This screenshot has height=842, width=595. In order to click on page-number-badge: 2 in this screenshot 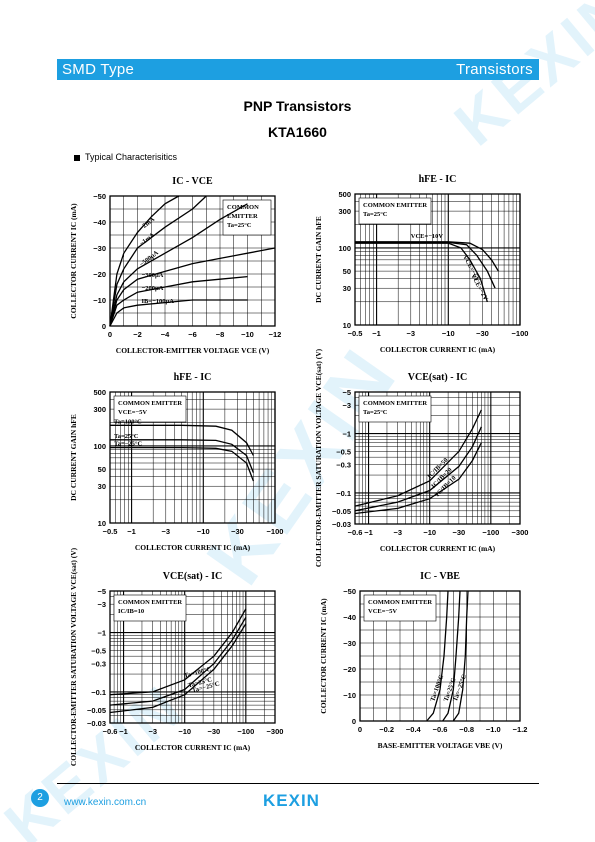, I will do `click(40, 798)`.